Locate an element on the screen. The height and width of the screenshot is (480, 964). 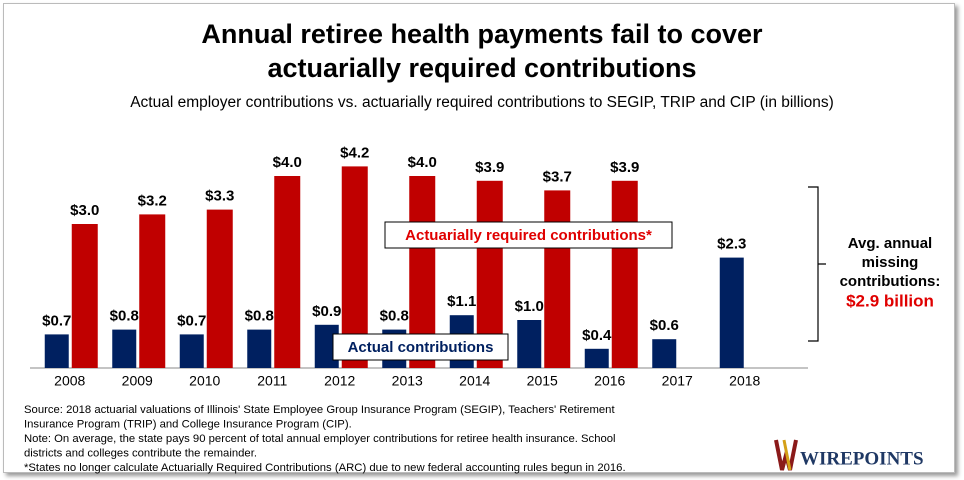
x-tick-label: 2018 is located at coordinates (744, 381).